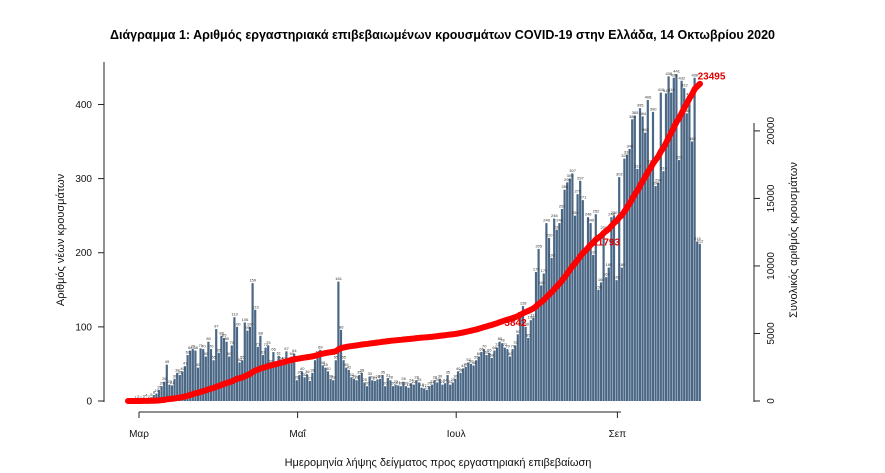 The height and width of the screenshot is (473, 885). Describe the element at coordinates (629, 145) in the screenshot. I see `bar-value-label: 340` at that location.